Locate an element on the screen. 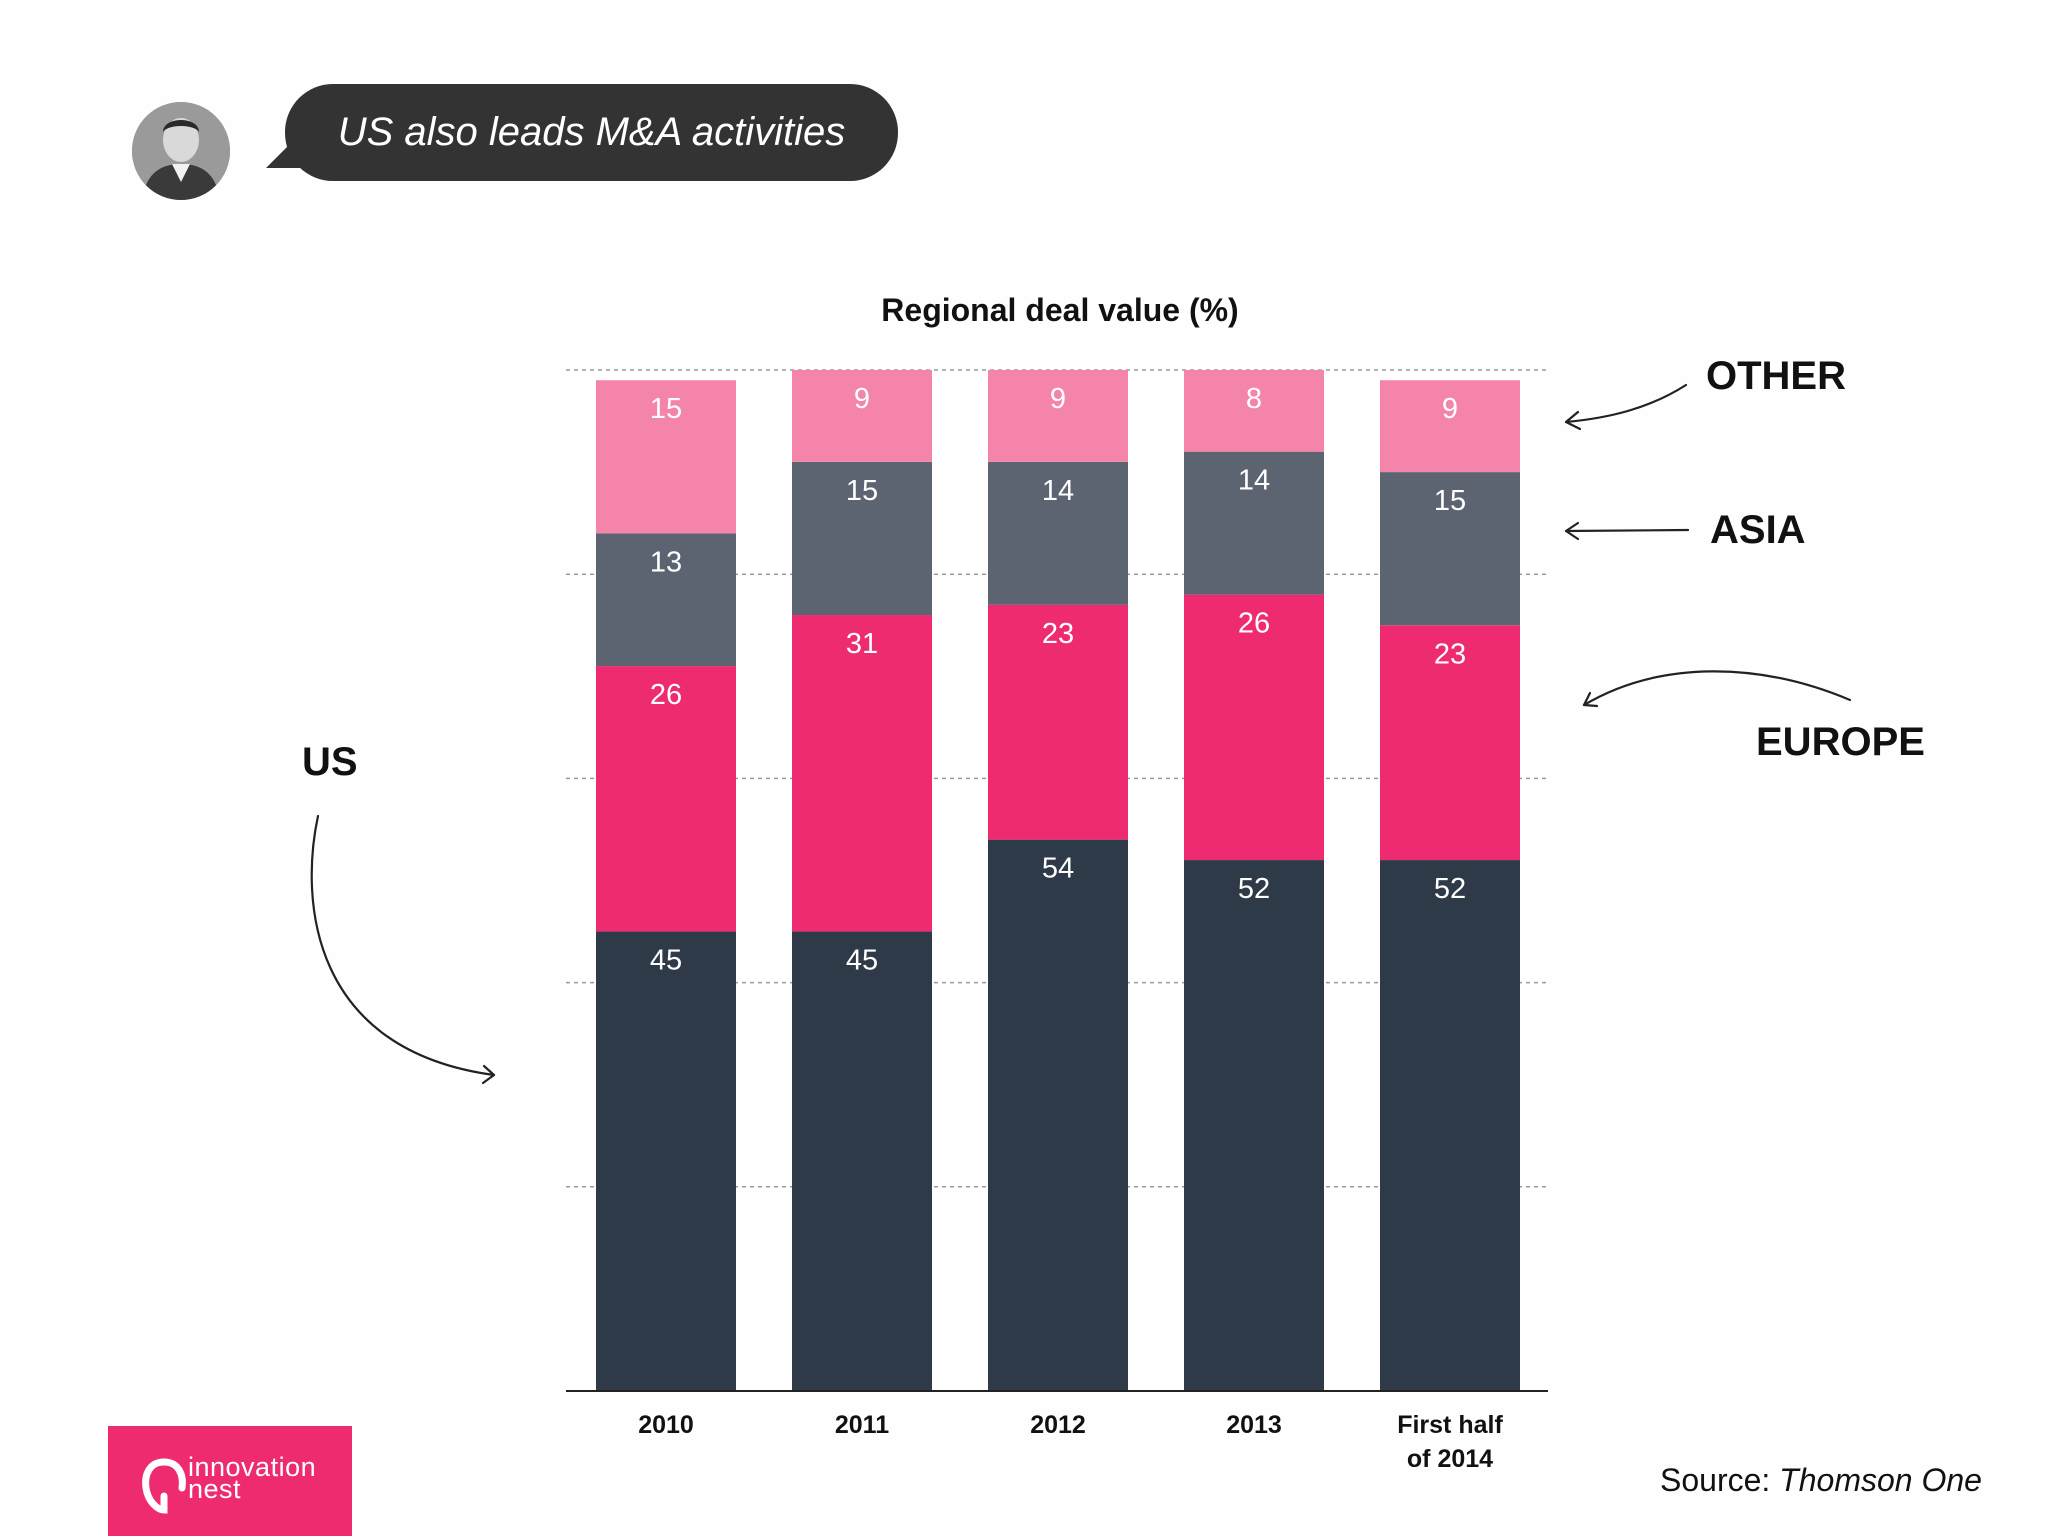 The width and height of the screenshot is (2048, 1536). asia-arrow-head-icon is located at coordinates (1572, 531).